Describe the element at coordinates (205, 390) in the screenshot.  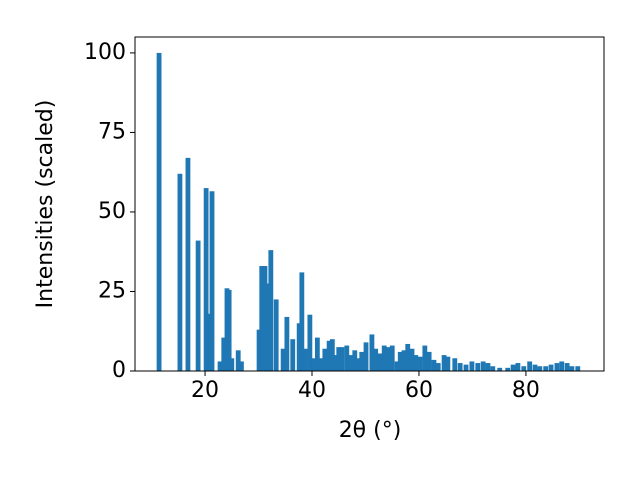
I see `x-tick-label: 20` at that location.